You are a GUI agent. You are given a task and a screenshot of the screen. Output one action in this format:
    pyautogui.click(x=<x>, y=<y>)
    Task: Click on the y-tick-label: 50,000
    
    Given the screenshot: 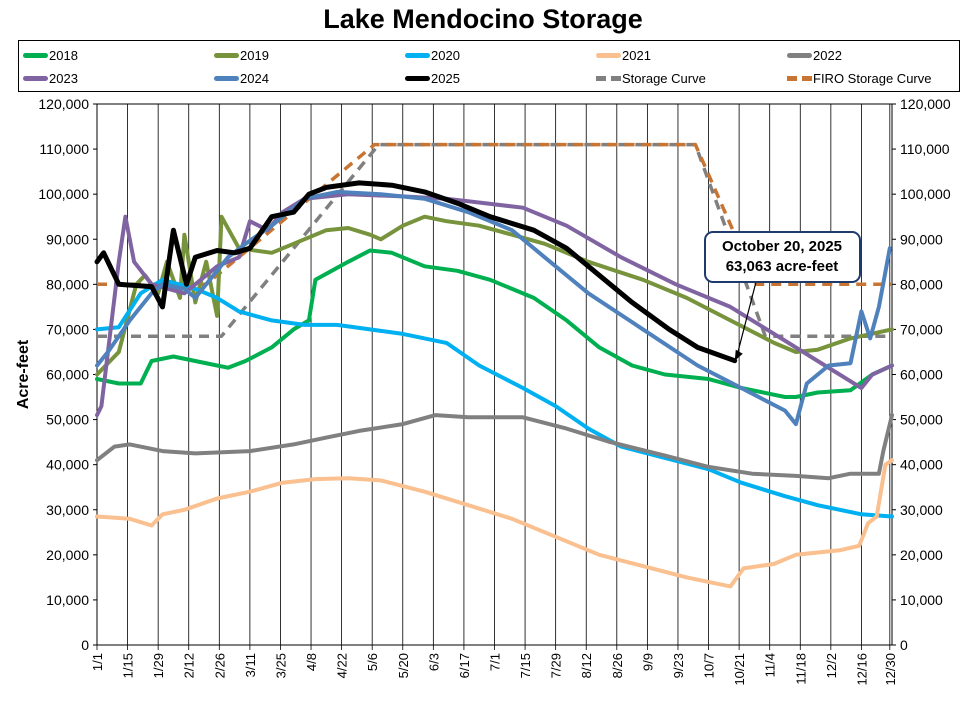 What is the action you would take?
    pyautogui.click(x=67, y=420)
    